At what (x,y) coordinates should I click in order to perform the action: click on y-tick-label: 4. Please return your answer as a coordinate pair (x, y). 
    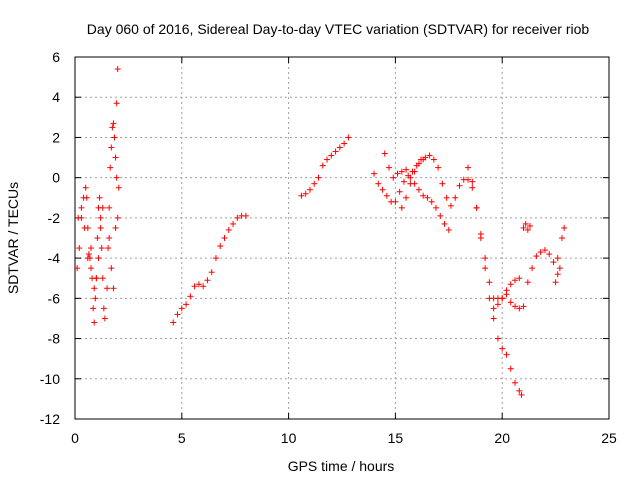
    Looking at the image, I should click on (56, 97).